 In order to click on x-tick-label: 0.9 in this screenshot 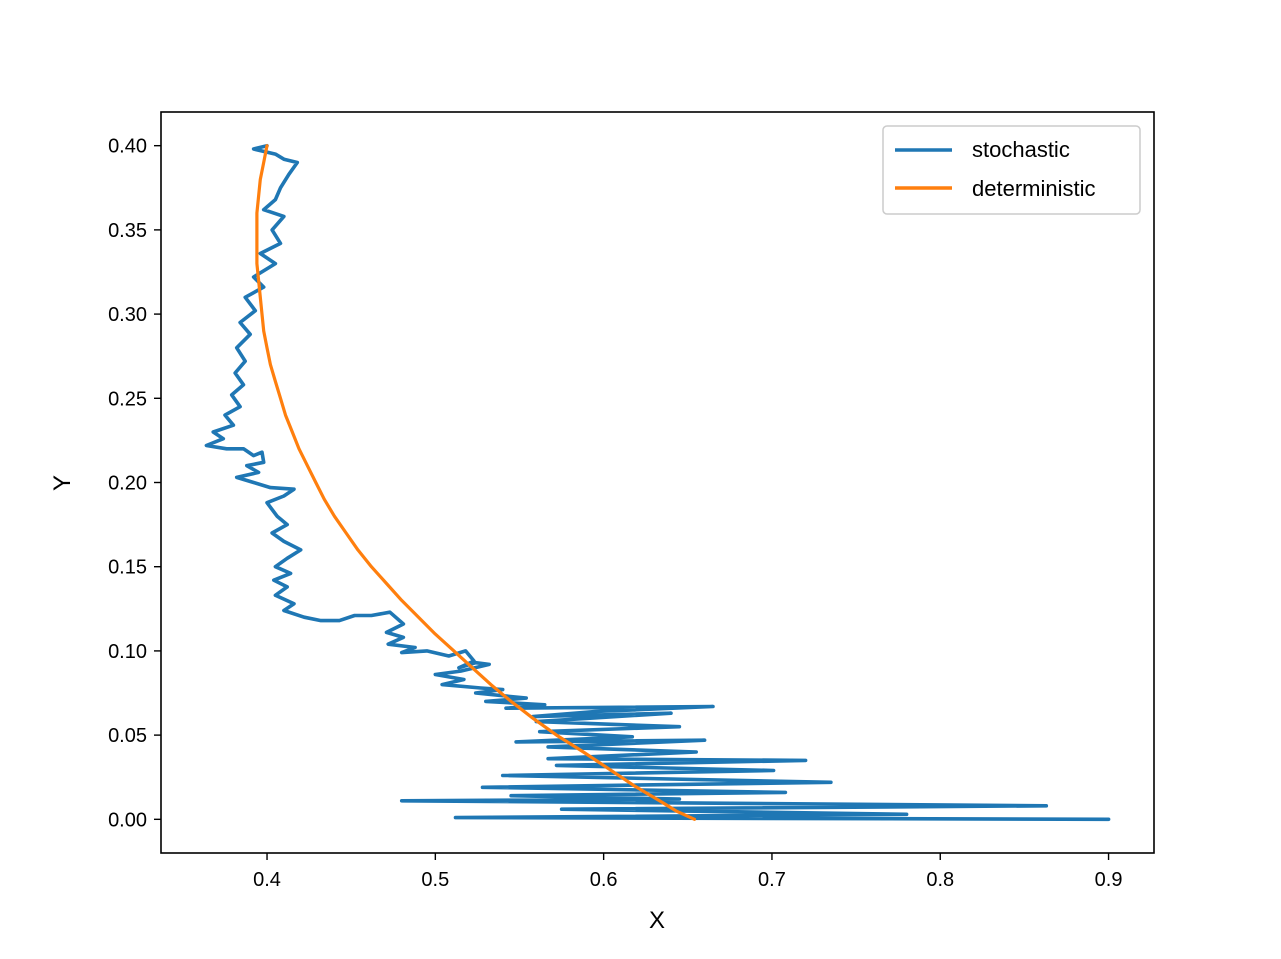, I will do `click(1109, 880)`.